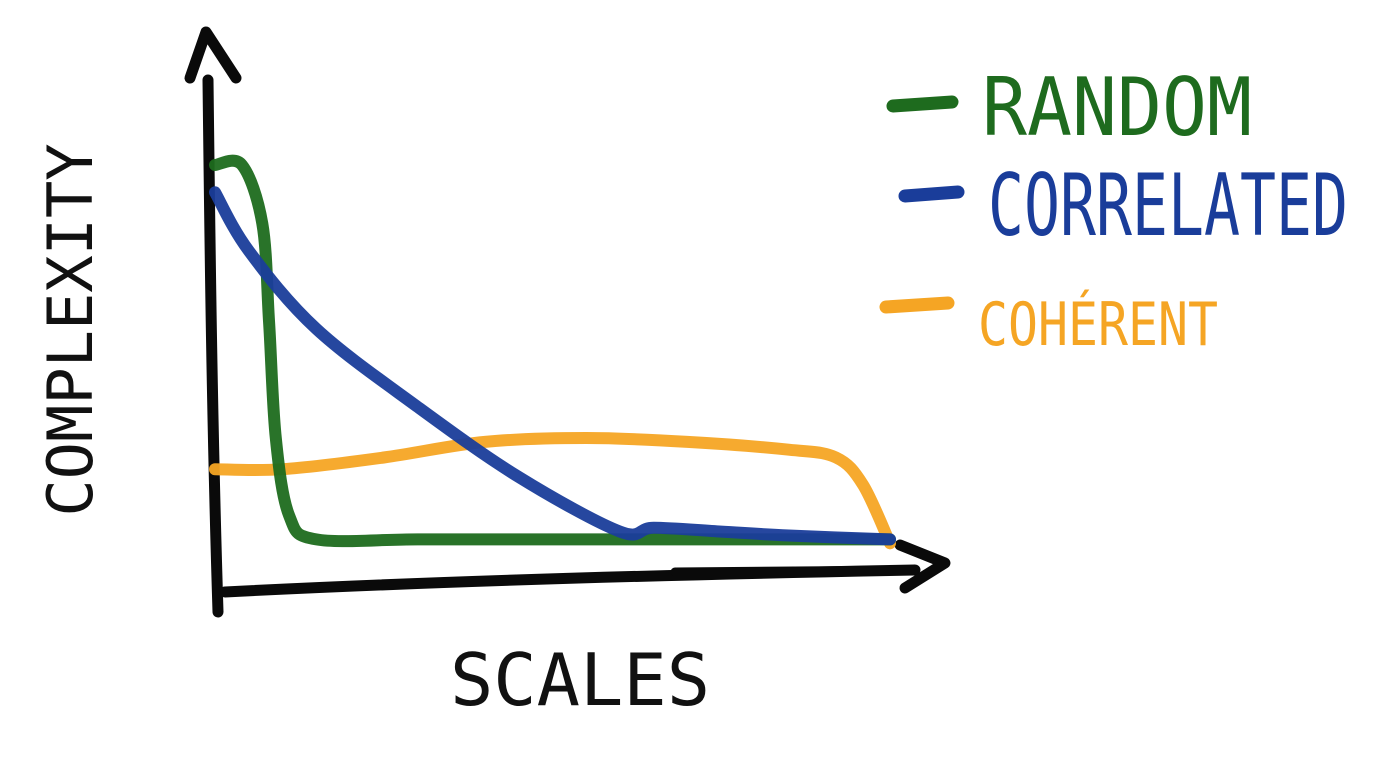  Describe the element at coordinates (552, 491) in the screenshot. I see `series-line-cohérent` at that location.